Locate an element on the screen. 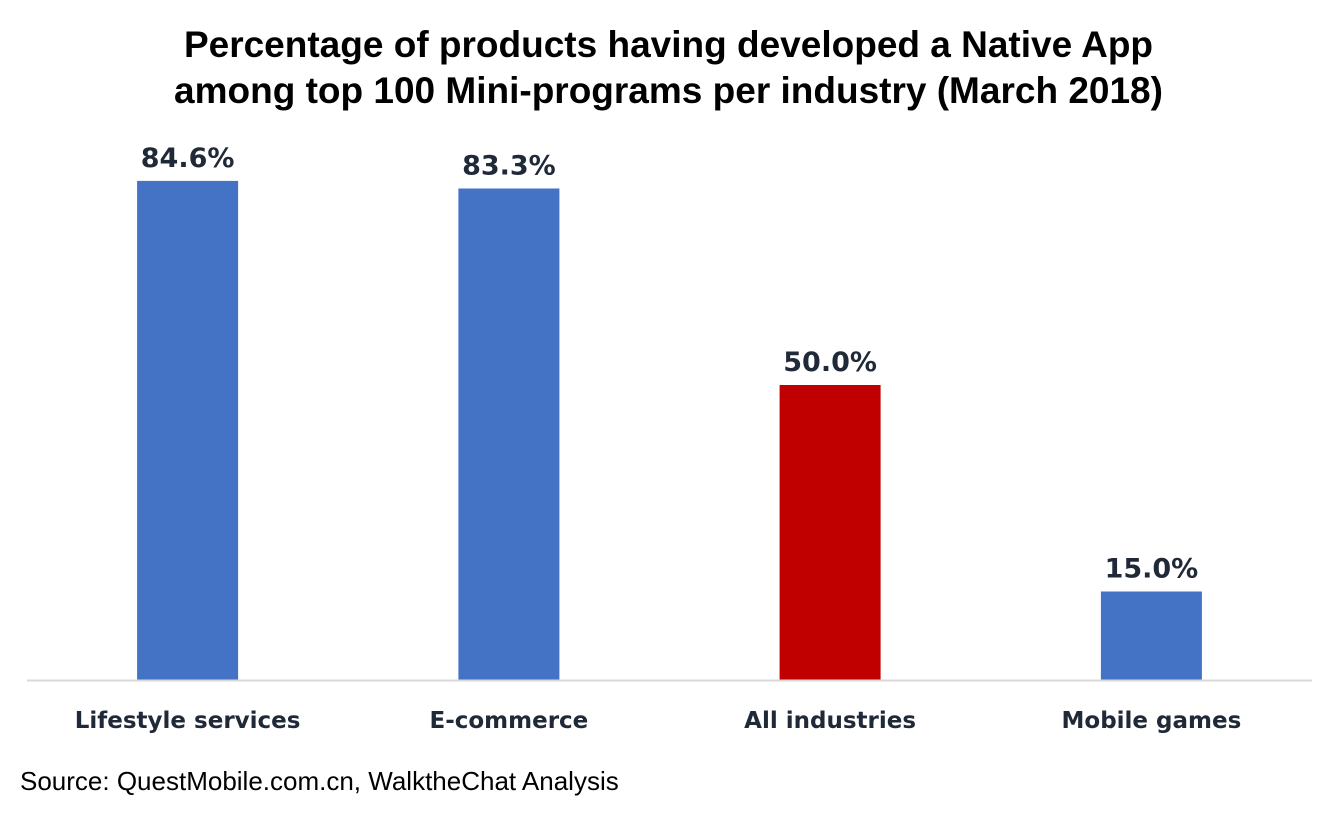 The height and width of the screenshot is (816, 1337). bar-mobile-games is located at coordinates (1151, 635).